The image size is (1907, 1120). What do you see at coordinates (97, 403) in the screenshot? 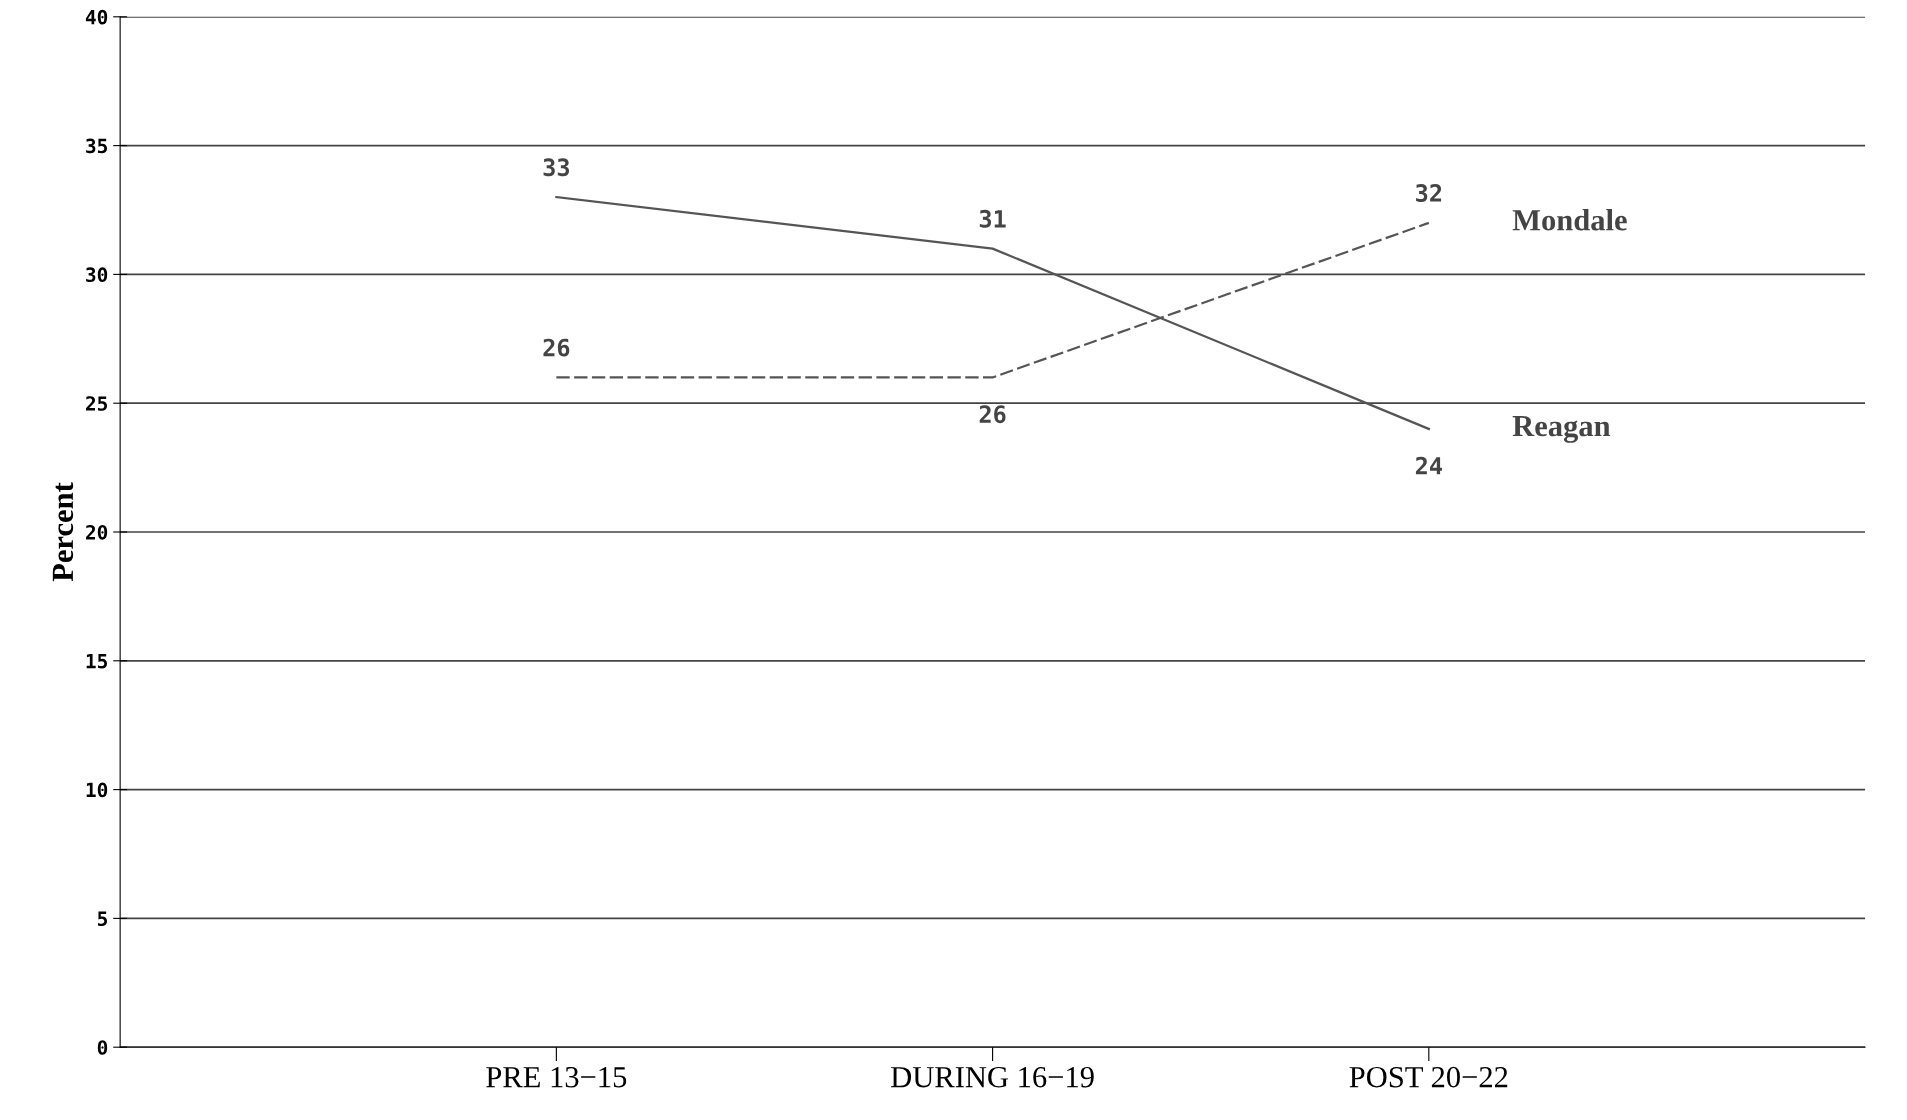
I see `y-tick-label: 25` at bounding box center [97, 403].